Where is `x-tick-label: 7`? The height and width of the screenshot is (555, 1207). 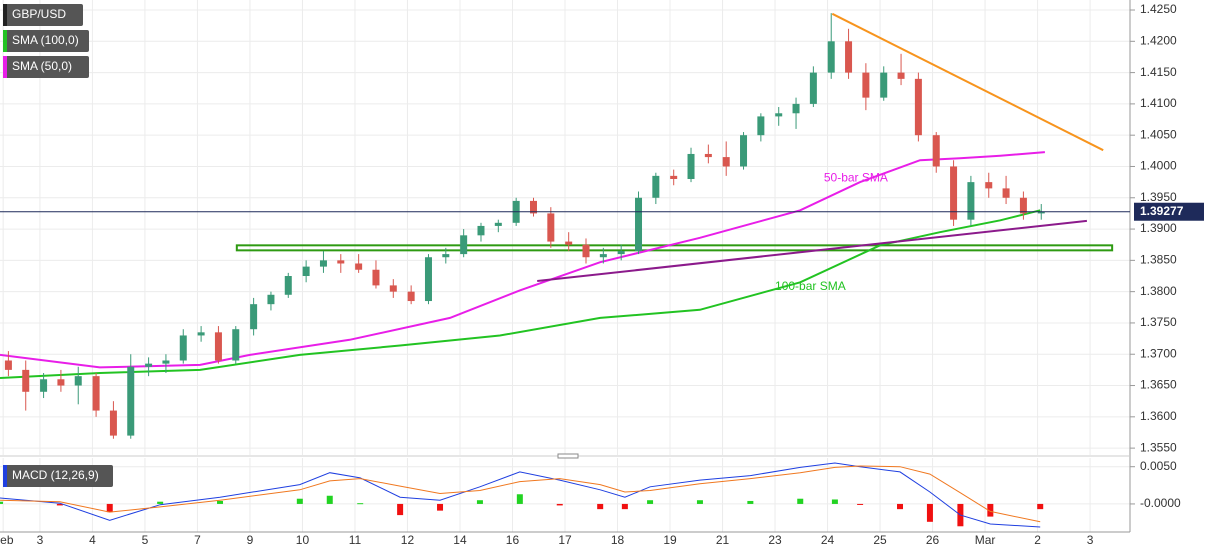 x-tick-label: 7 is located at coordinates (197, 540).